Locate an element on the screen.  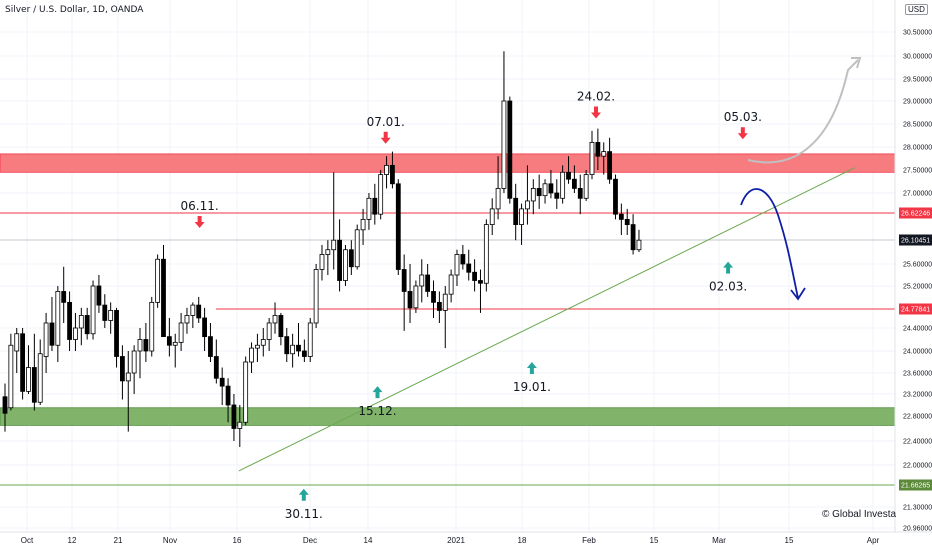
y-tick-label: 29.00000 is located at coordinates (917, 102).